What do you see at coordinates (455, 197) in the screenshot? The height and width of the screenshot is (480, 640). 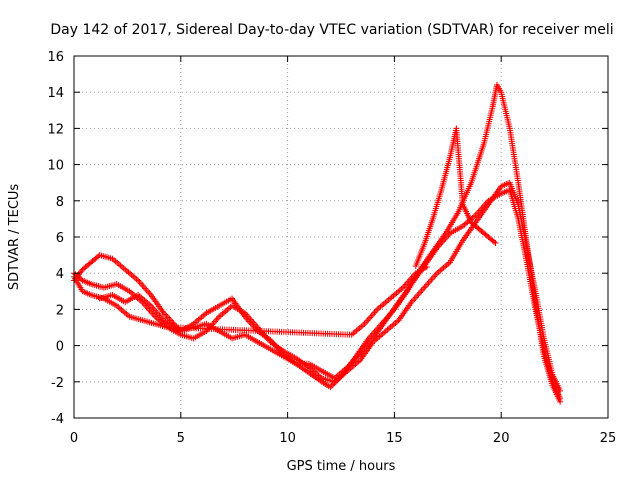 I see `series-track-d` at bounding box center [455, 197].